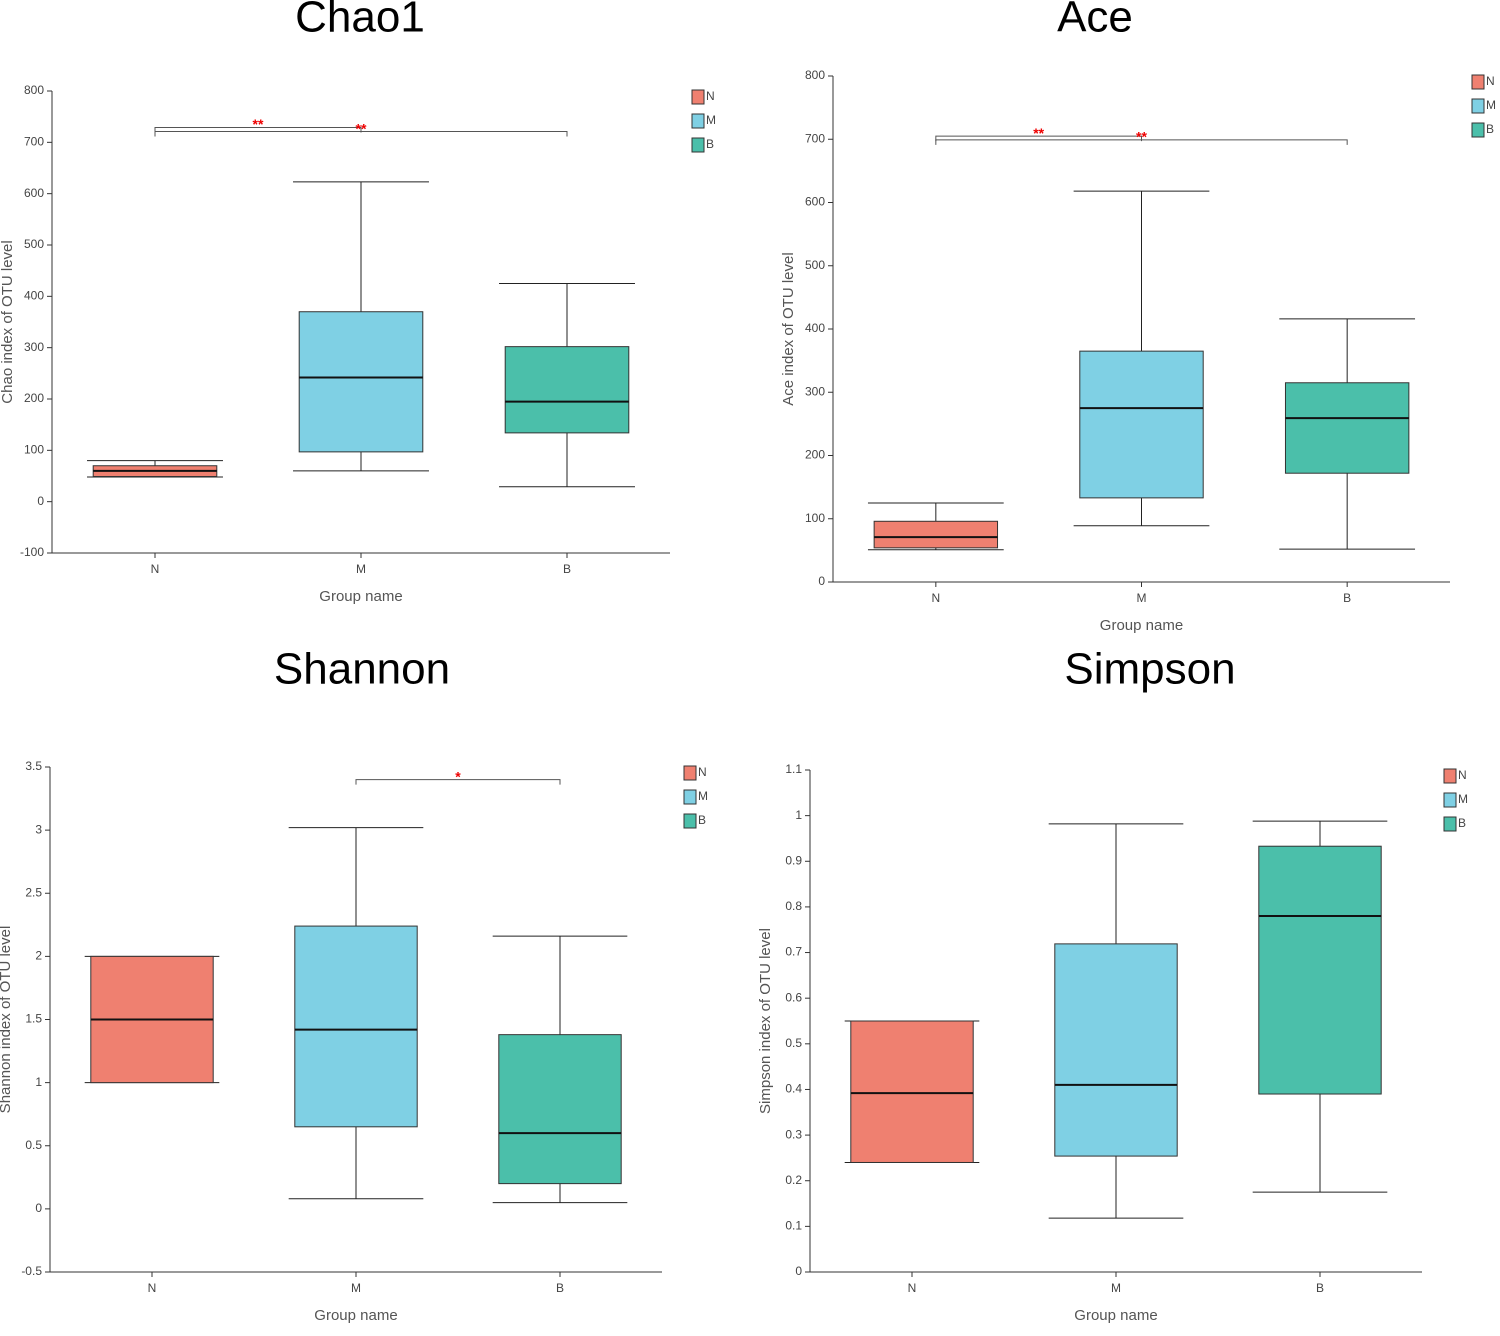 Image resolution: width=1500 pixels, height=1336 pixels. What do you see at coordinates (788, 328) in the screenshot?
I see `y-axis-label: Ace index of OTU level` at bounding box center [788, 328].